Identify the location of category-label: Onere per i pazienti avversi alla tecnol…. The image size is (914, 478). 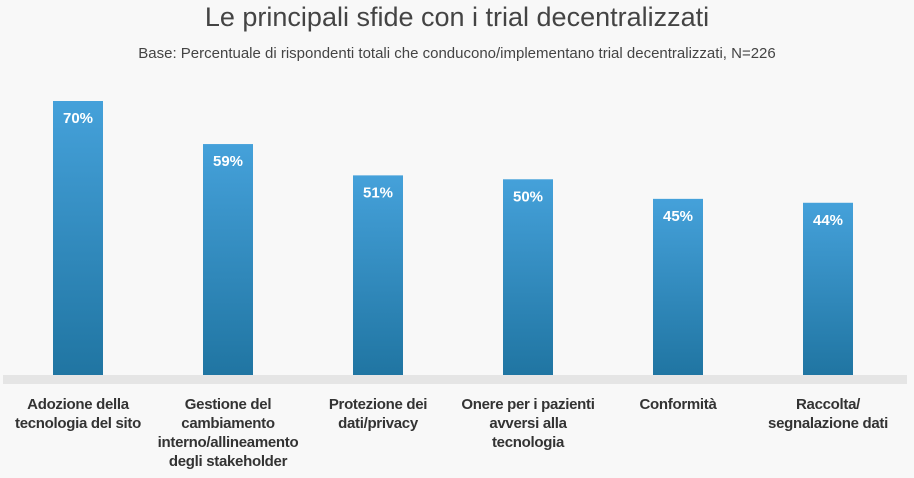
(528, 423).